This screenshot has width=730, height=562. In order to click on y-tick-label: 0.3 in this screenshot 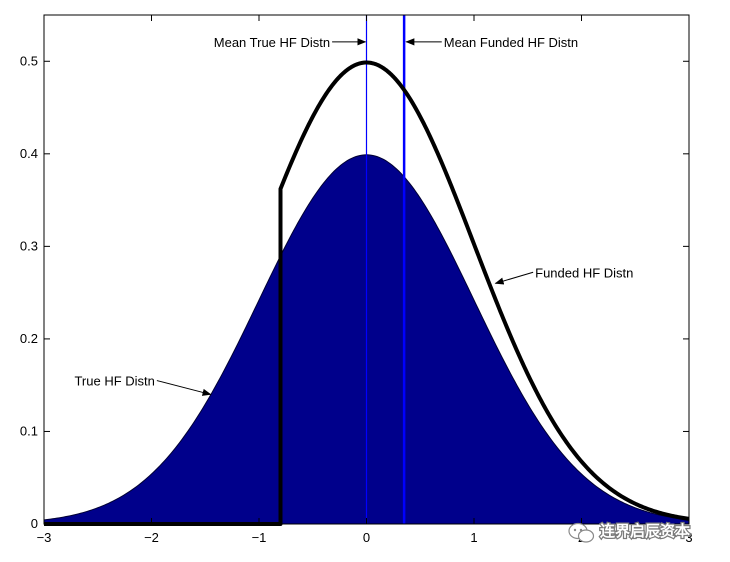, I will do `click(29, 245)`.